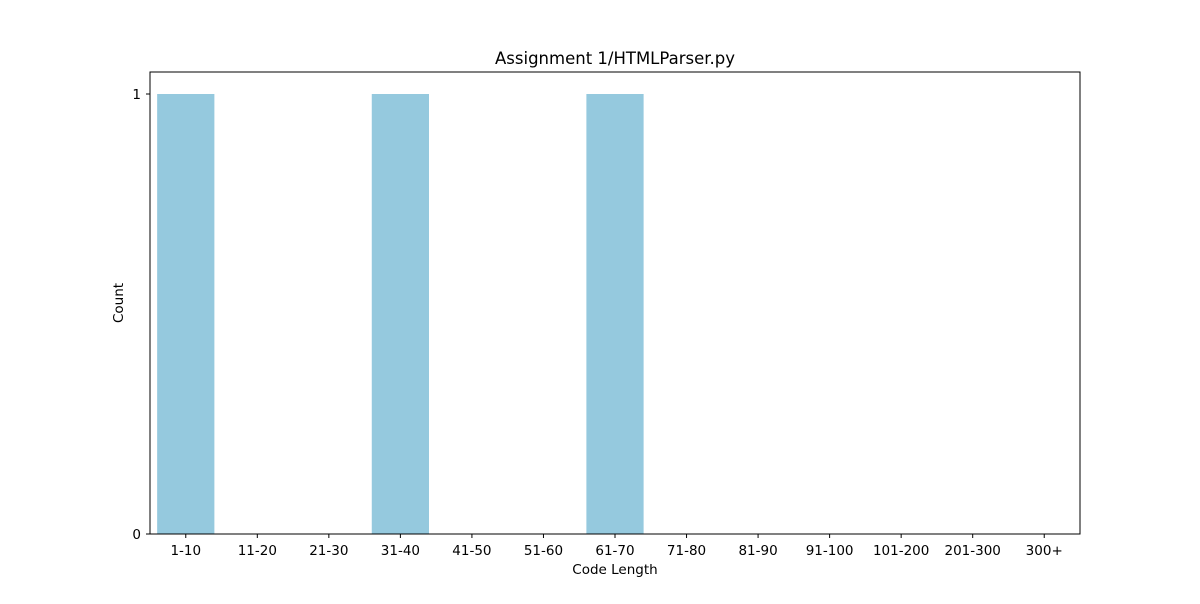 This screenshot has height=604, width=1200. I want to click on x-tick-label: 91-100, so click(830, 551).